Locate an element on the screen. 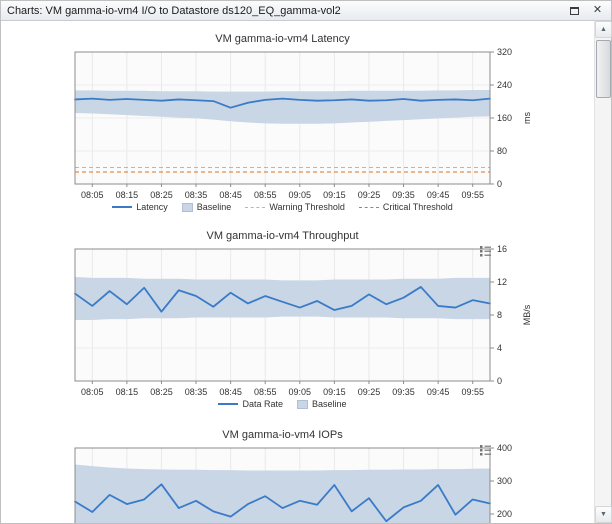 Image resolution: width=612 pixels, height=524 pixels. svg-text: 16 is located at coordinates (502, 249).